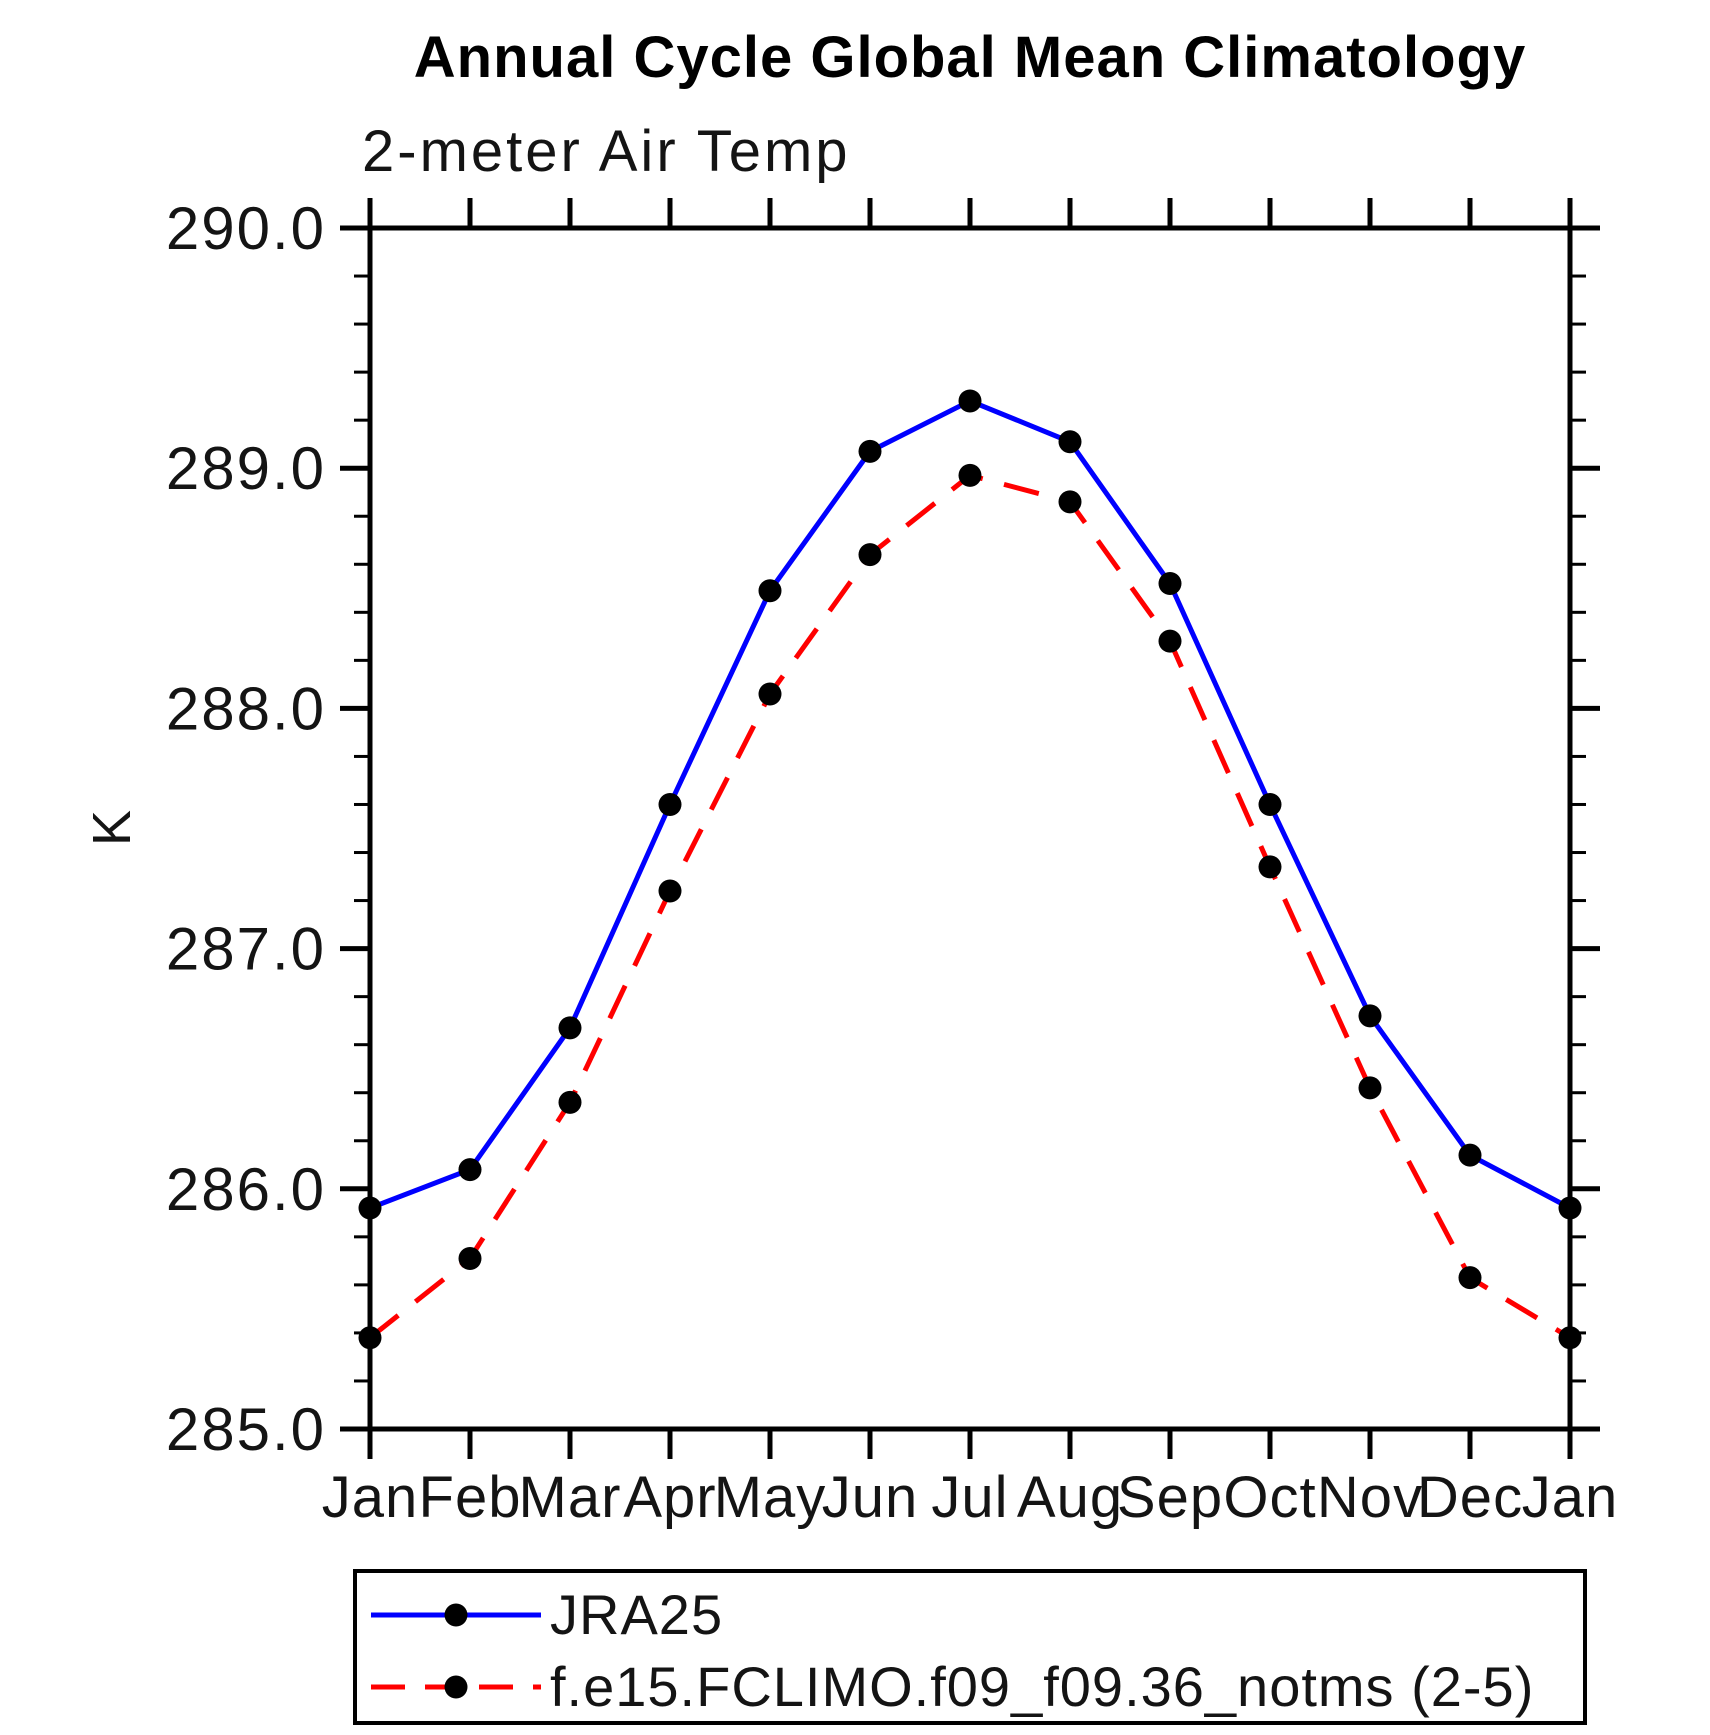 This screenshot has height=1735, width=1710. Describe the element at coordinates (770, 1497) in the screenshot. I see `x-tick-label: May` at that location.